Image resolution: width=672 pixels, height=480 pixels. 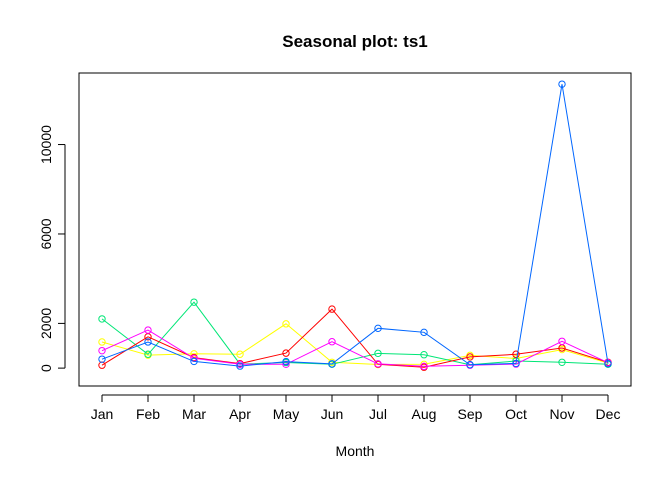 What do you see at coordinates (194, 361) in the screenshot?
I see `series-5-point-mar` at bounding box center [194, 361].